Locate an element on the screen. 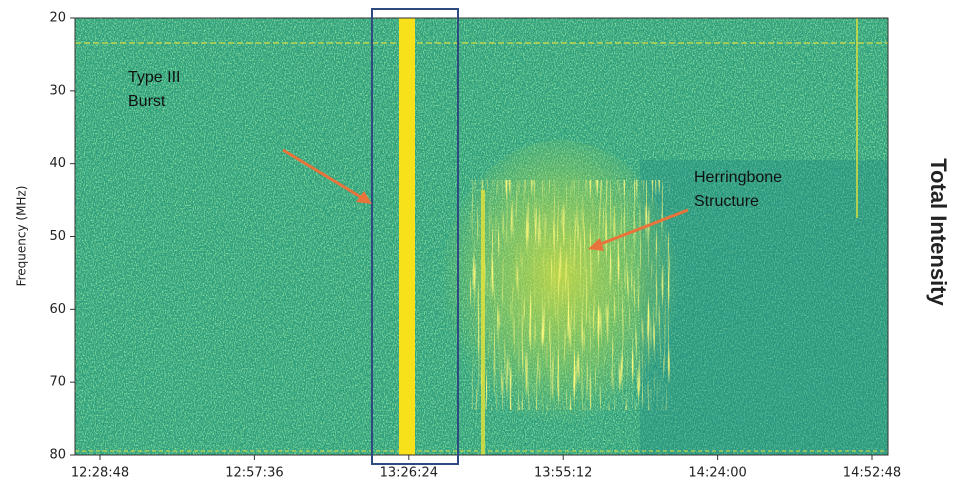 This screenshot has width=961, height=485. x-tick-label: 12:57:36 is located at coordinates (254, 473).